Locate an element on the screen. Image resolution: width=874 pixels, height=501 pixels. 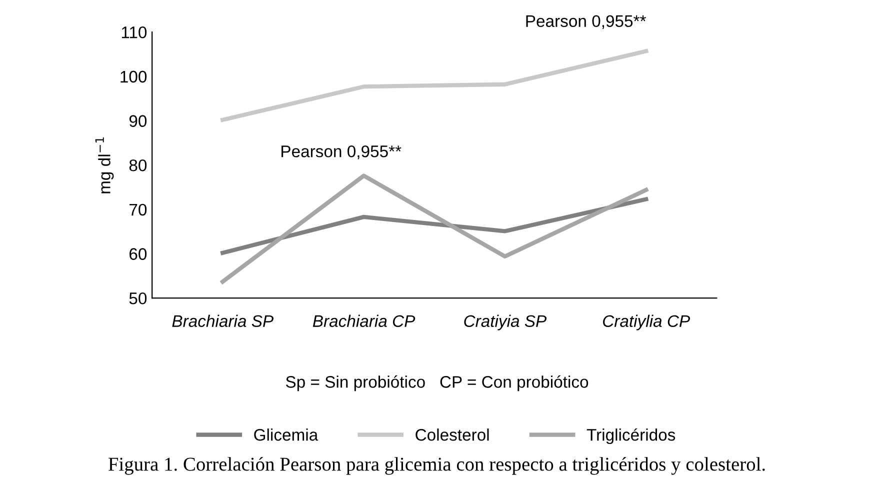
y-tick-label: 100 is located at coordinates (133, 76).